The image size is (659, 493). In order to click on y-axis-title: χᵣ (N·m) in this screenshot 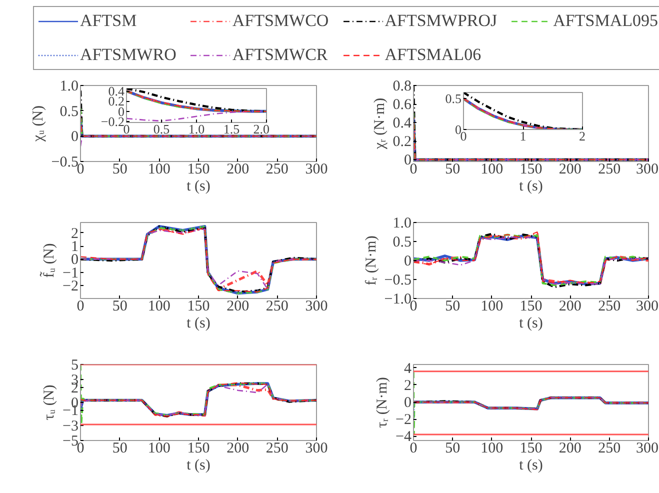, I will do `click(380, 124)`.